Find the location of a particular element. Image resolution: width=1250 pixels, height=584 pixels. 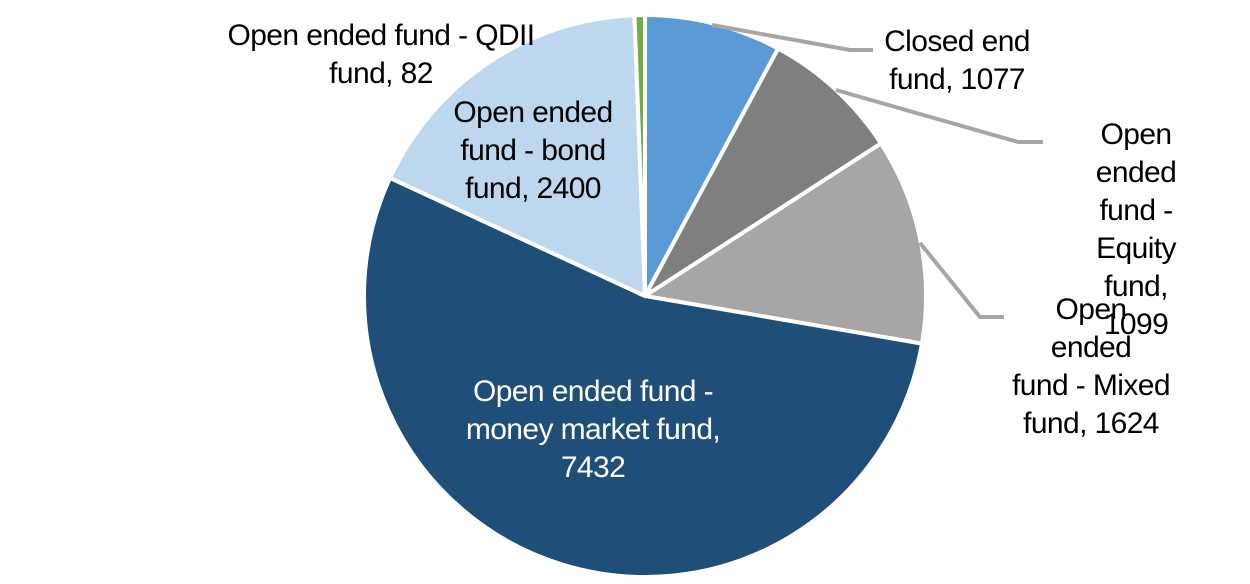

leader-line-equity-fund is located at coordinates (939, 116).